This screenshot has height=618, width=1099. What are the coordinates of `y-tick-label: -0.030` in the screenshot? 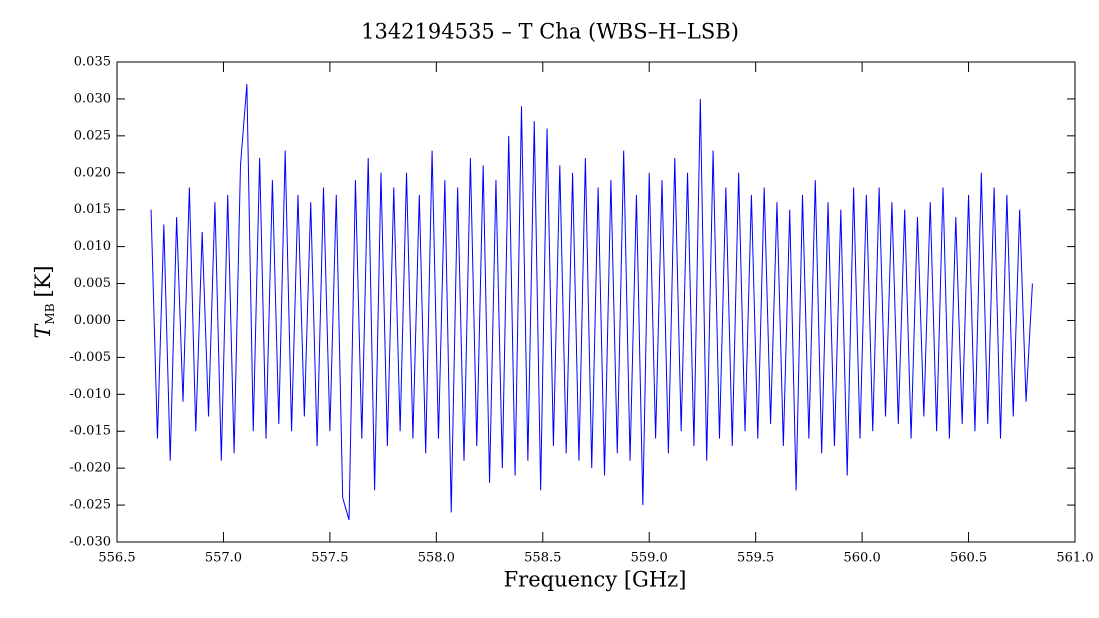 It's located at (90, 542).